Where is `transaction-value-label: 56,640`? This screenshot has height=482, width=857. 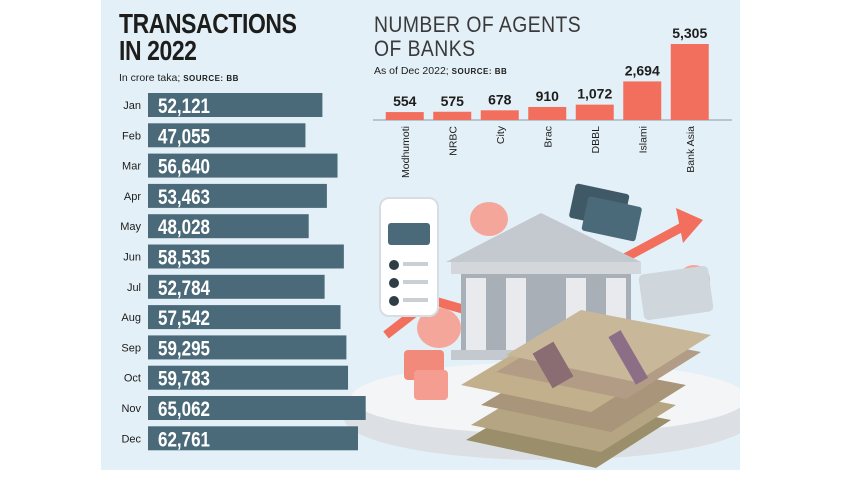 transaction-value-label: 56,640 is located at coordinates (184, 167).